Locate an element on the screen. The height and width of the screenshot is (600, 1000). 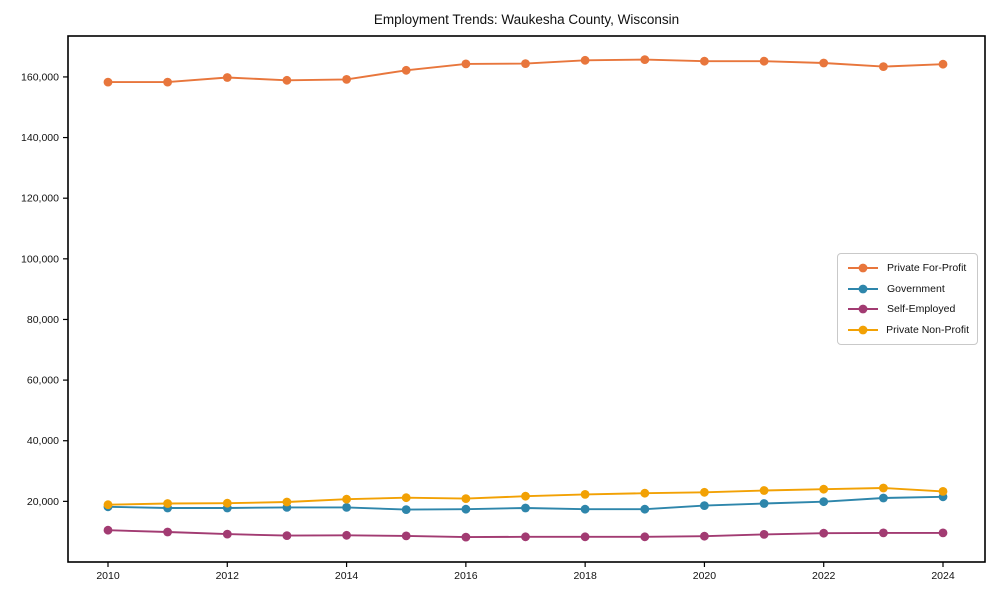
y-tick-label: 80,000 is located at coordinates (43, 320).